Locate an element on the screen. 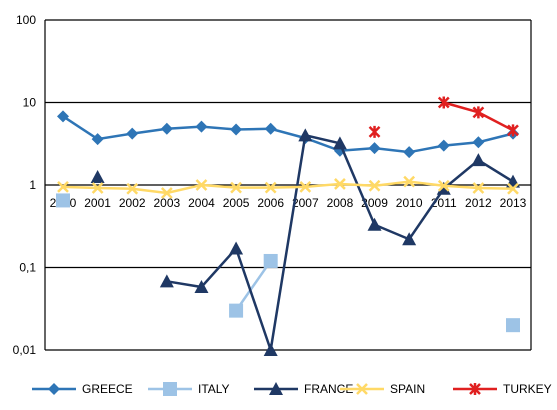  series-spain is located at coordinates (288, 187).